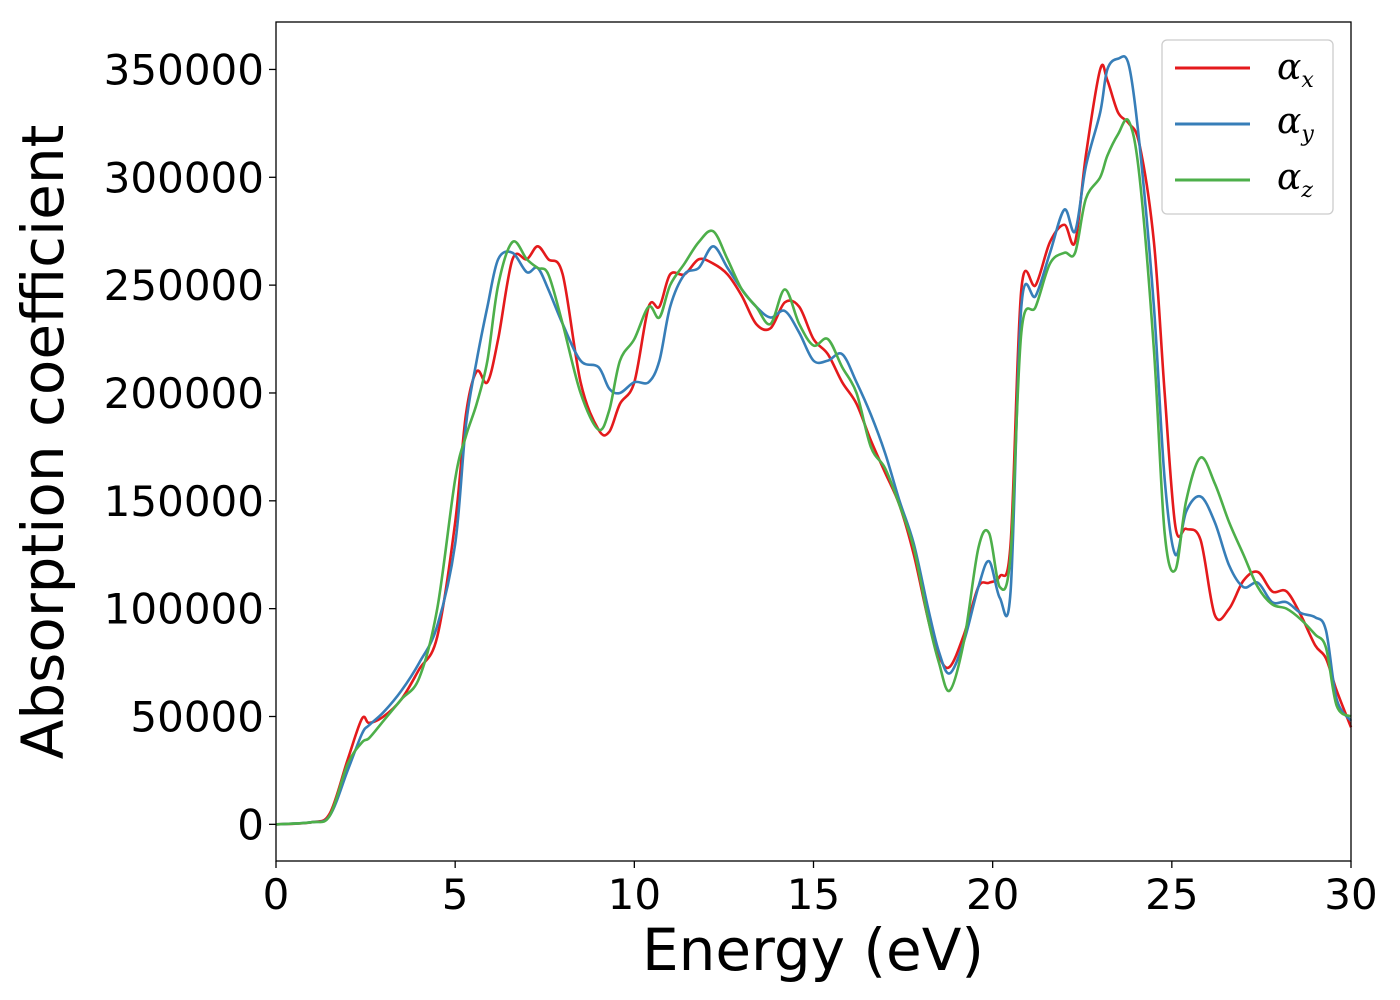 This screenshot has height=1000, width=1400. I want to click on y-tick-label: 100000, so click(184, 609).